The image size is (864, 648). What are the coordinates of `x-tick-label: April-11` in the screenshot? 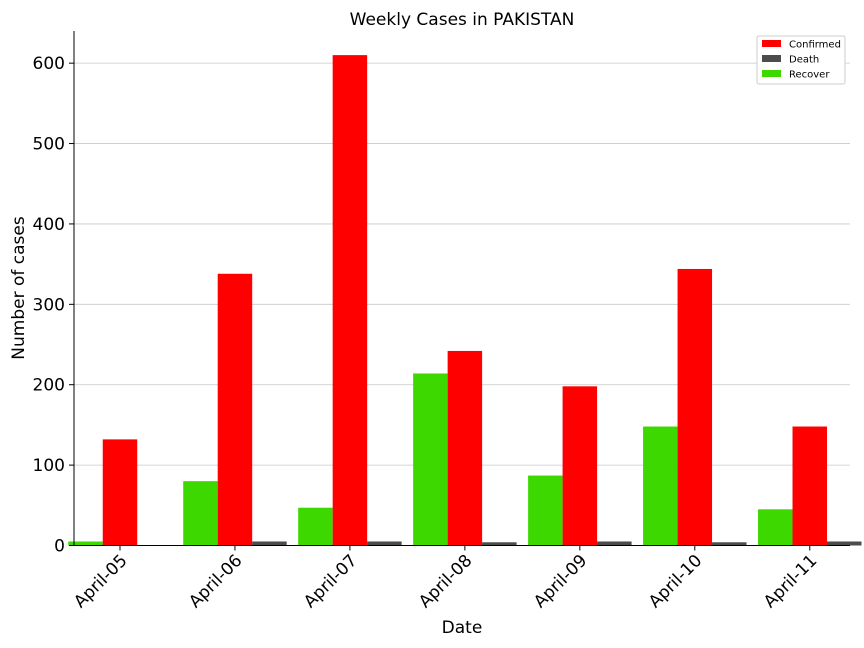 It's located at (790, 581).